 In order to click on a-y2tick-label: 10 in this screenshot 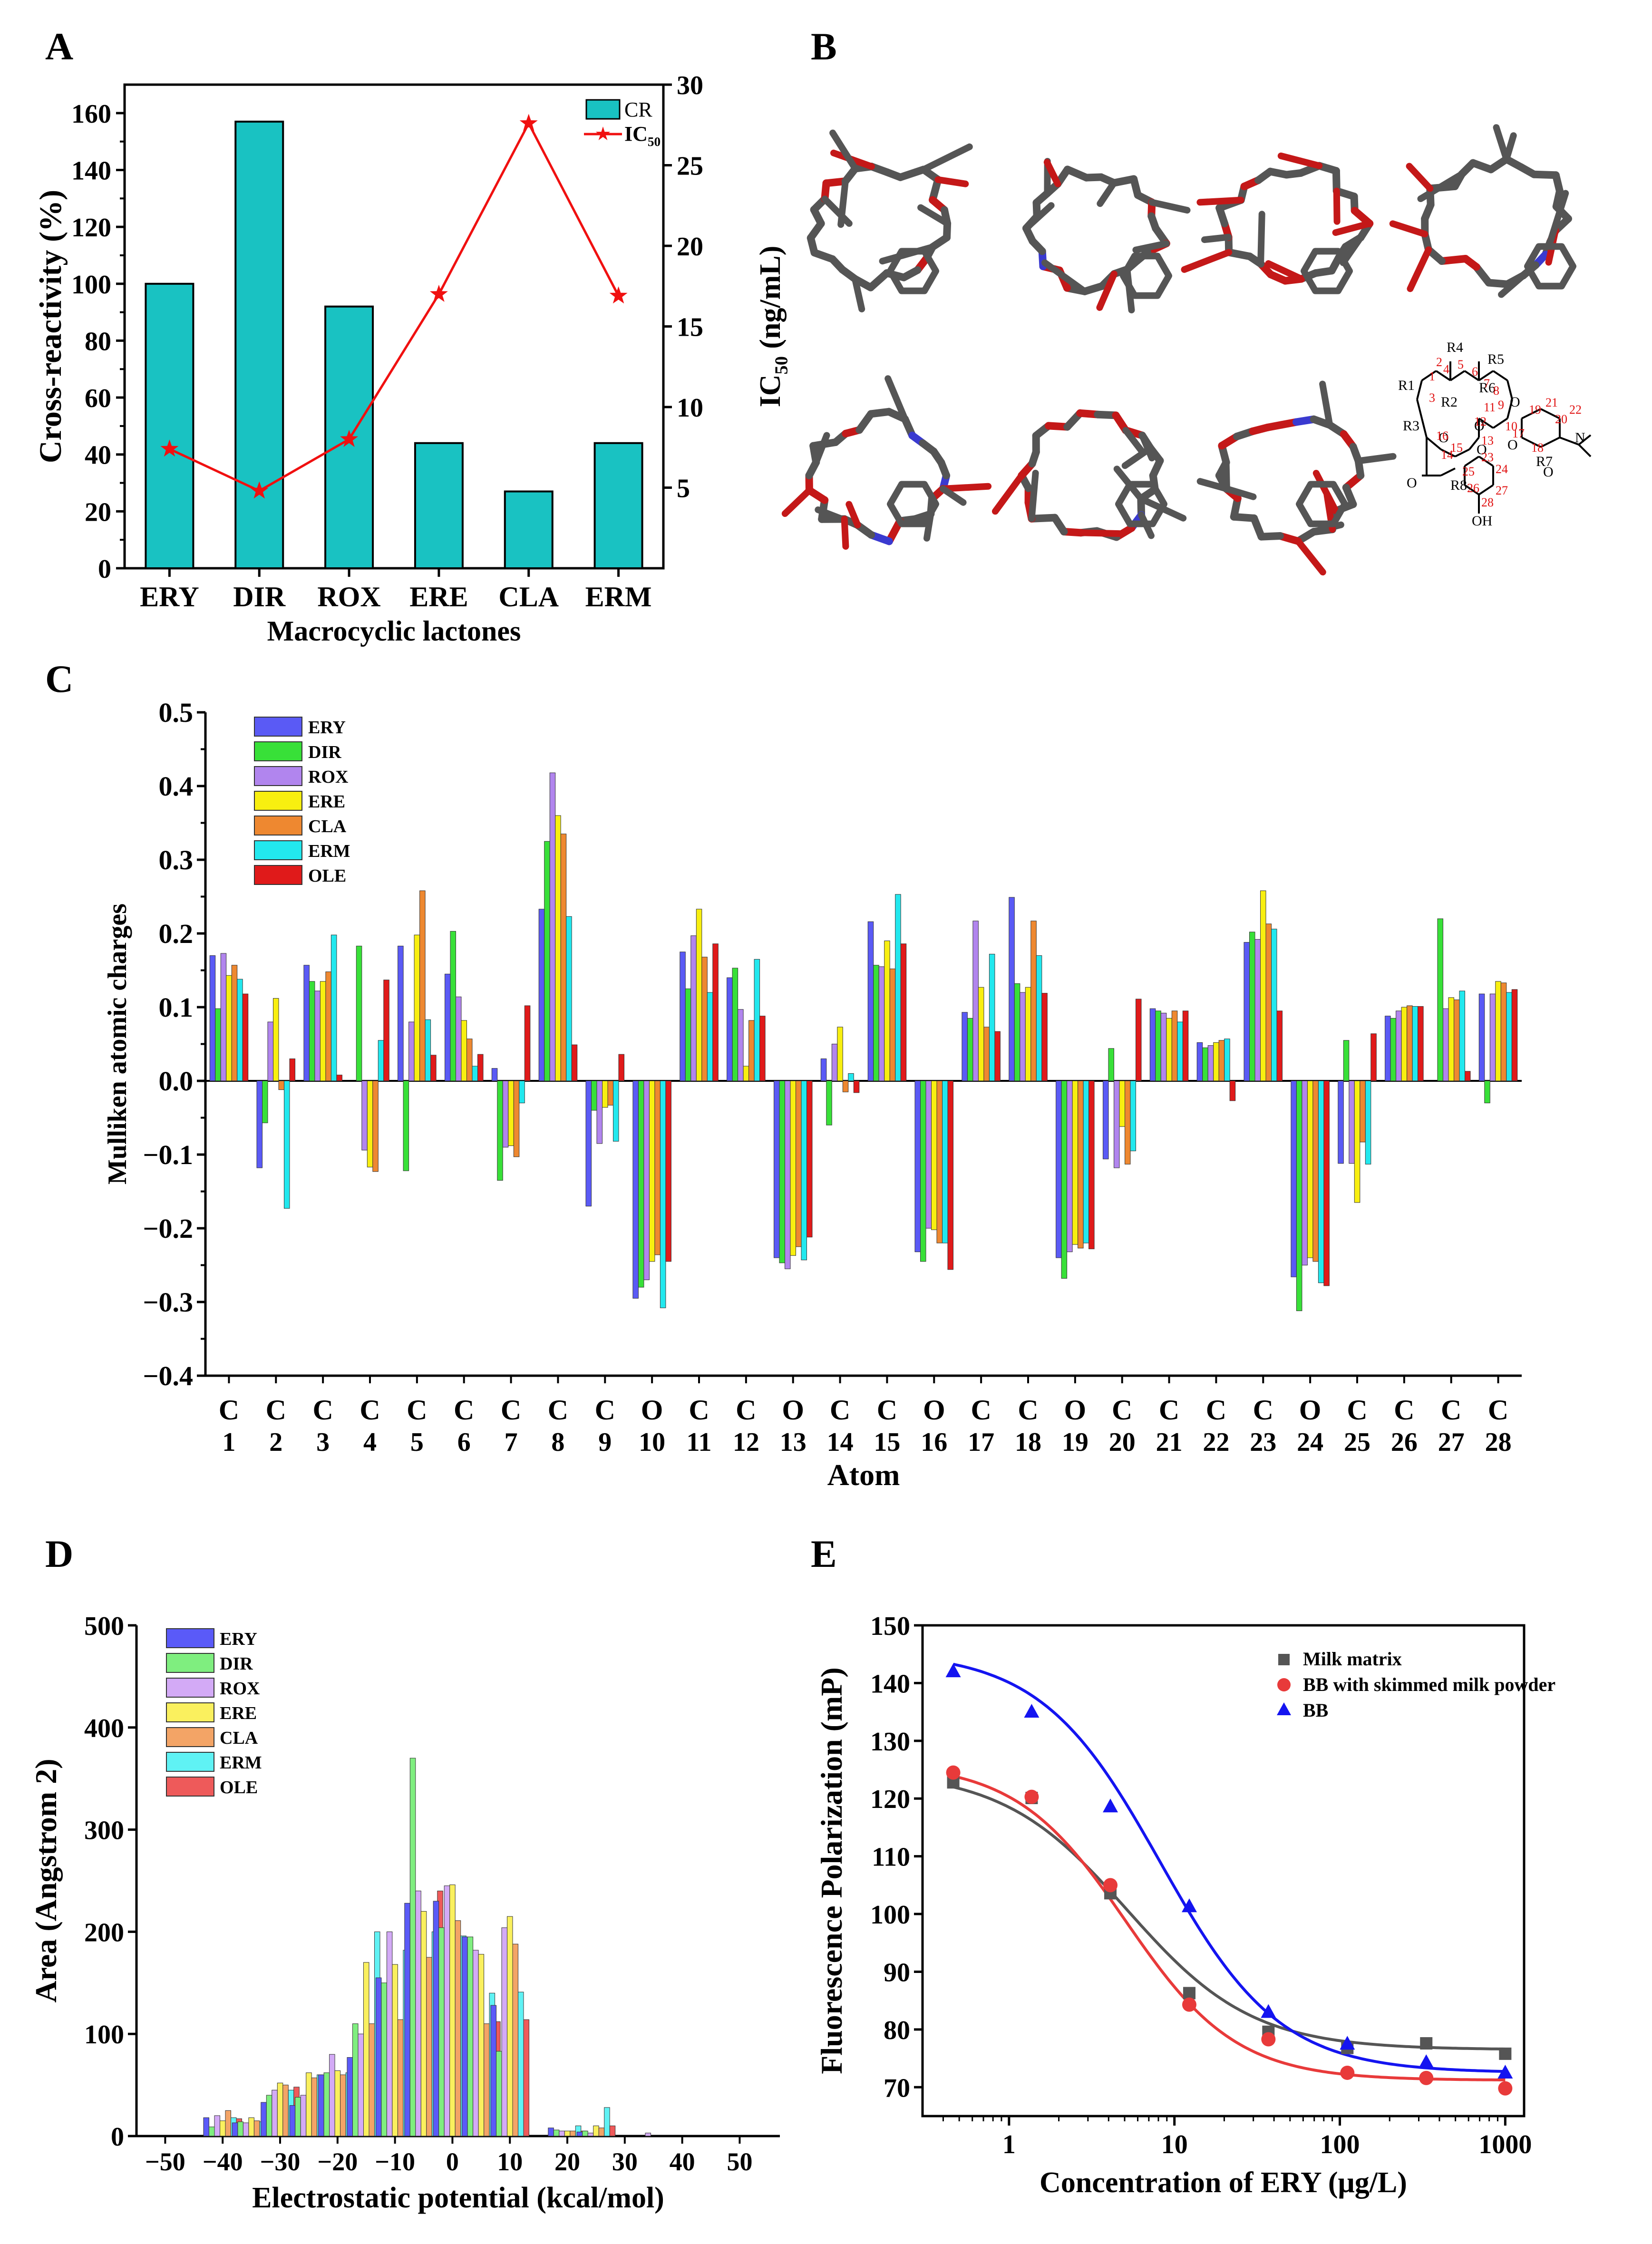, I will do `click(690, 408)`.